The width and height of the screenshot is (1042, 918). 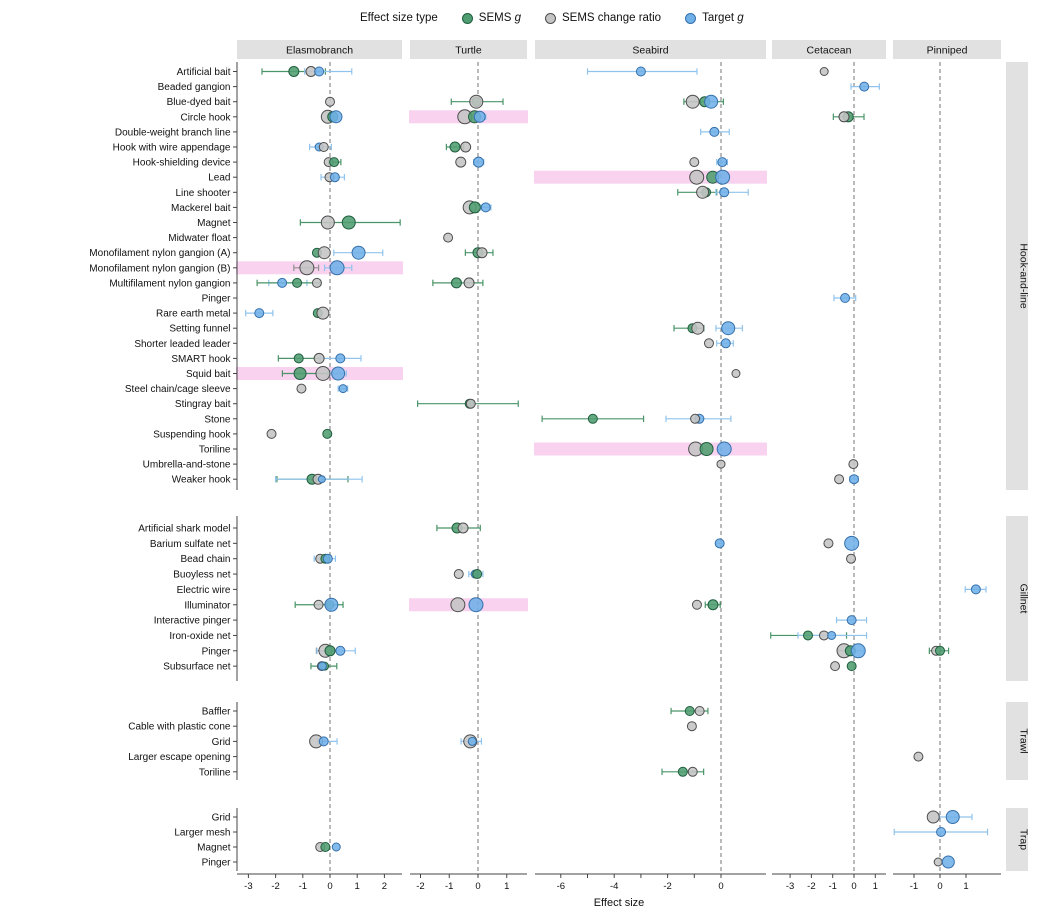 I want to click on legend-item-sems-g: SEMS g, so click(x=491, y=18).